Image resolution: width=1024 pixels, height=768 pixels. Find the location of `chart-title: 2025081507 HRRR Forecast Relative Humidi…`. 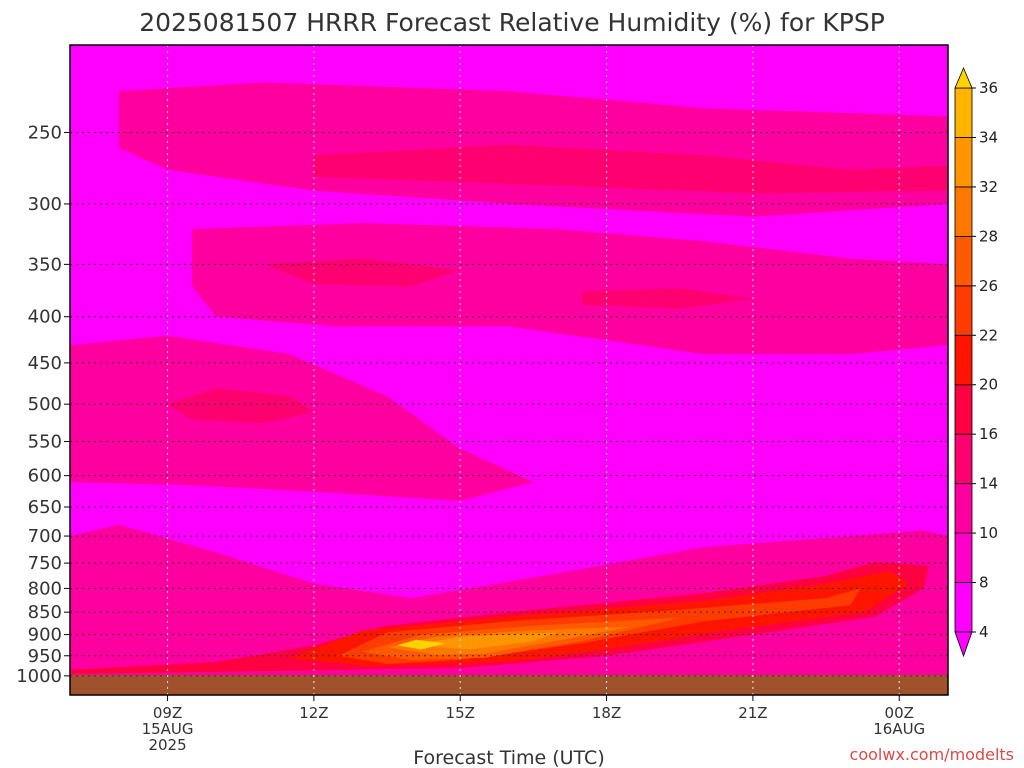

chart-title: 2025081507 HRRR Forecast Relative Humidi… is located at coordinates (512, 22).